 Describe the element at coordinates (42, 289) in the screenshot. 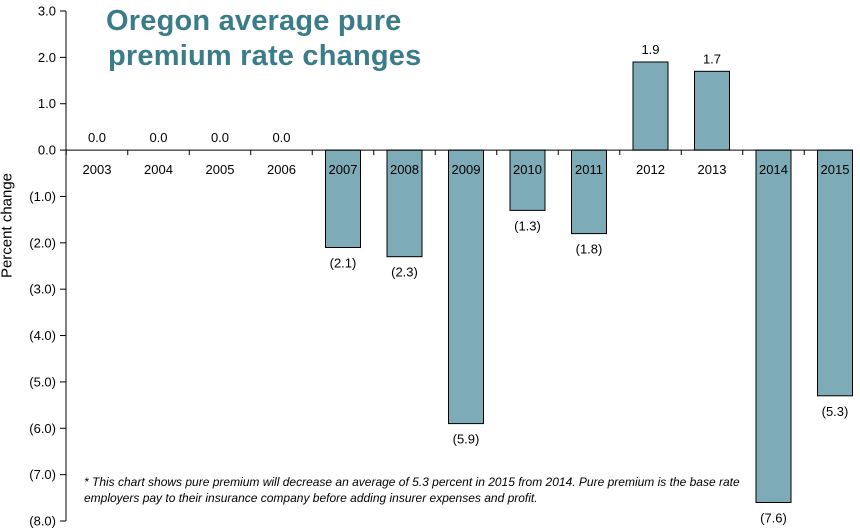

I see `y-tick-label: (3.0)` at that location.